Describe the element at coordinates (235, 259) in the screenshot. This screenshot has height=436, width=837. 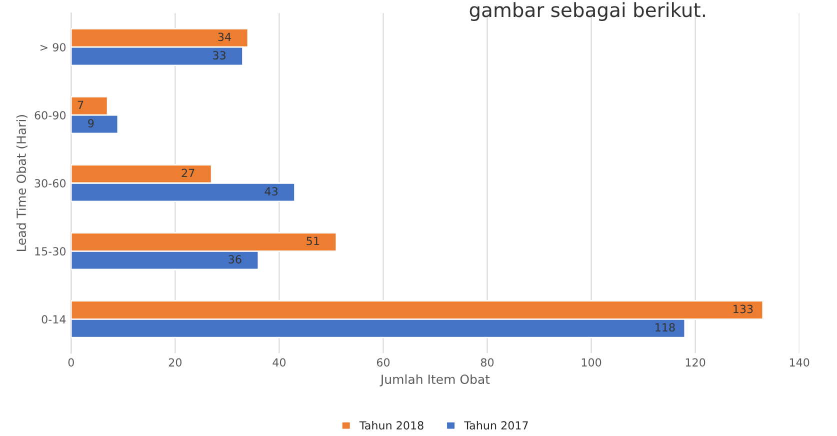
I see `data-label: 36` at that location.